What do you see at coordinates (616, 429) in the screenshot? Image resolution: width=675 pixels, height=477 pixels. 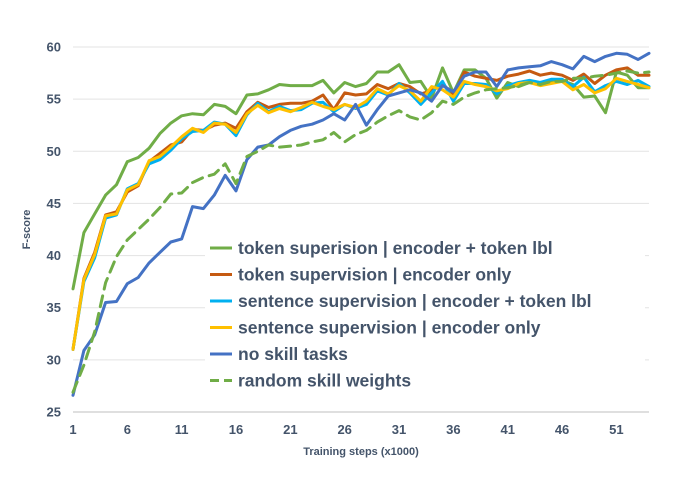 I see `x-tick-label: 51` at bounding box center [616, 429].